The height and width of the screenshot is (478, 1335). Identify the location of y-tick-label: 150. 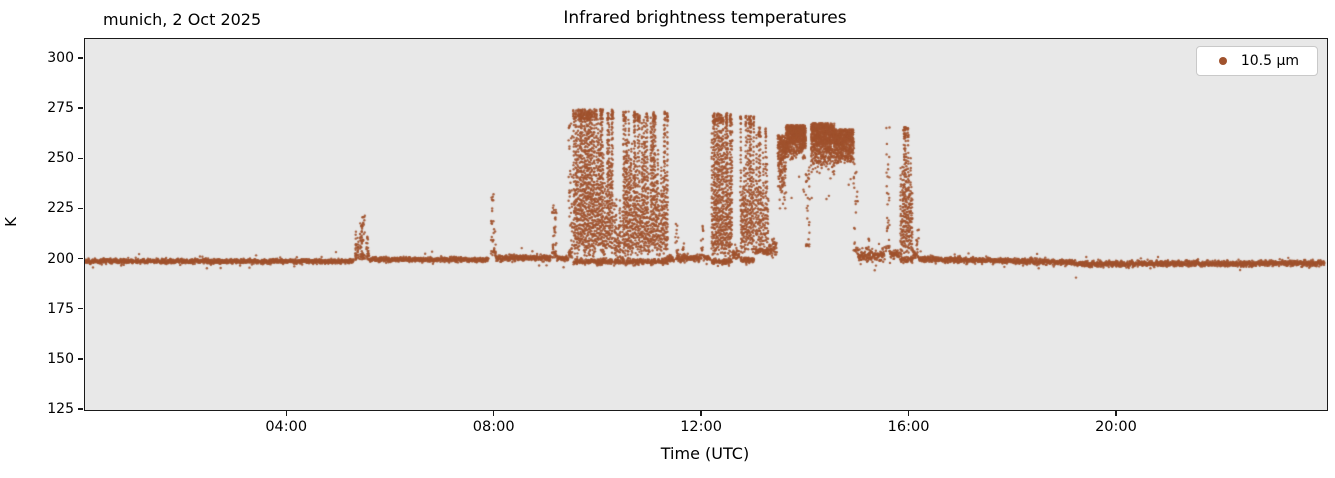
(60, 358).